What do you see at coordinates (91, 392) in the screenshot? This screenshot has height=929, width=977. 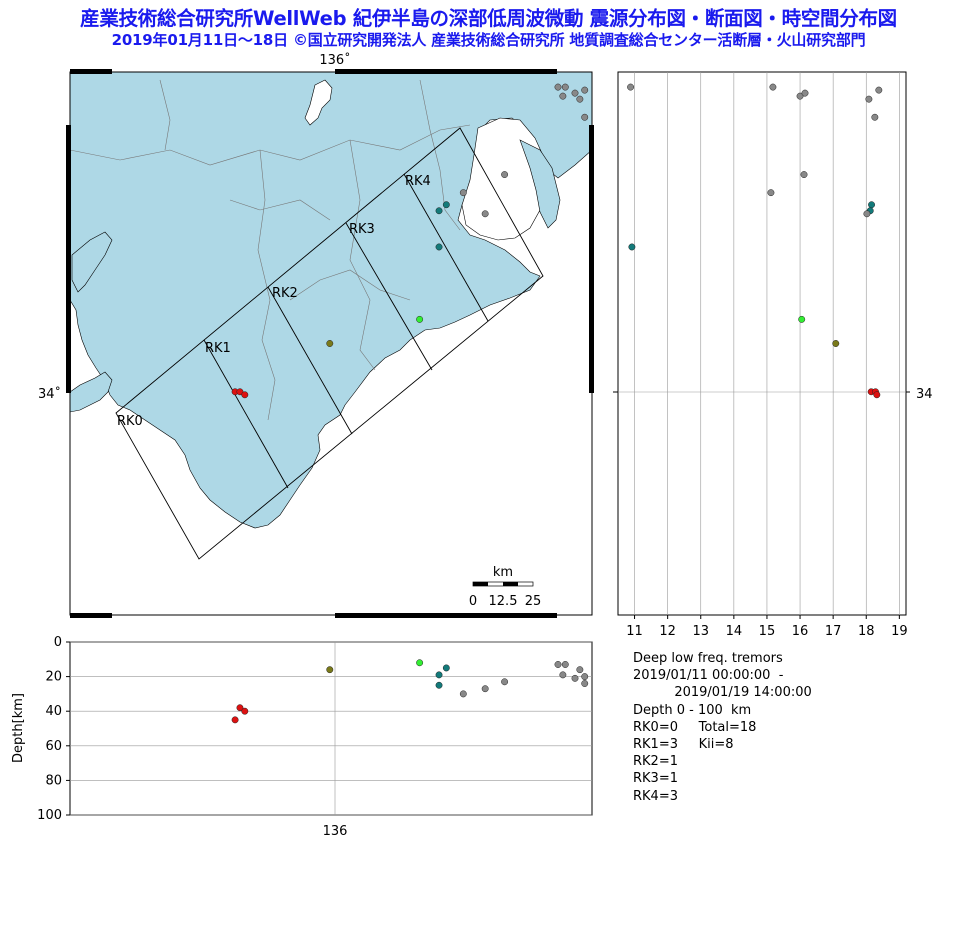 I see `map-land-shikoku` at bounding box center [91, 392].